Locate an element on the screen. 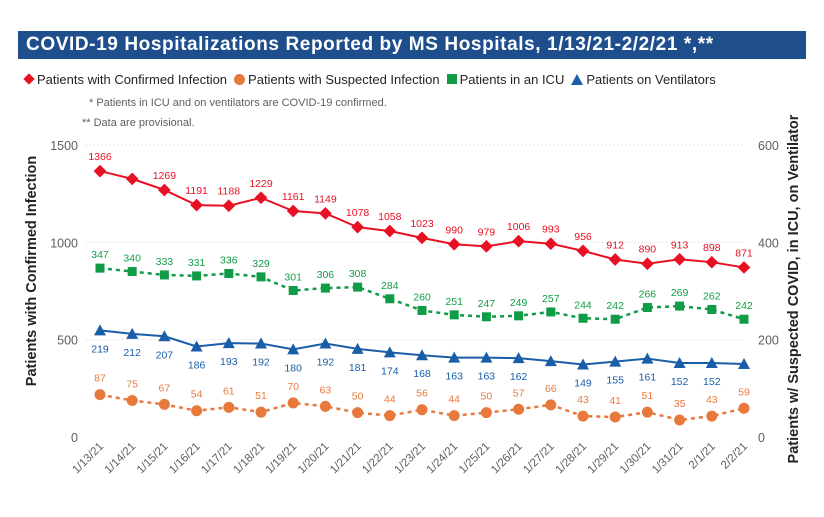 This screenshot has height=517, width=824. y2-tick-label: 200 is located at coordinates (768, 341).